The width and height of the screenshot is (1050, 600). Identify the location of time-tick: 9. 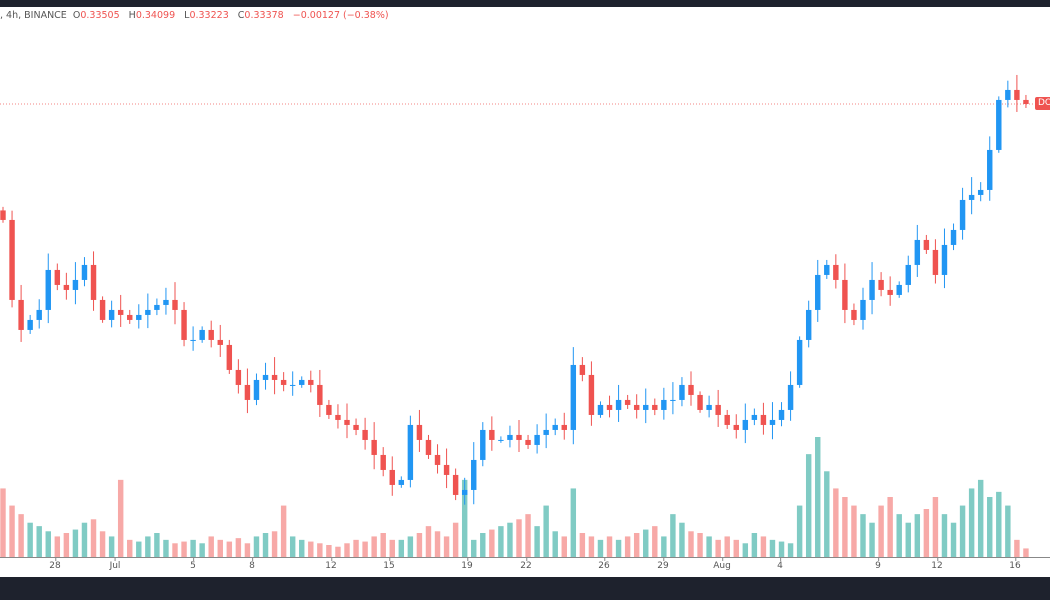
(878, 564).